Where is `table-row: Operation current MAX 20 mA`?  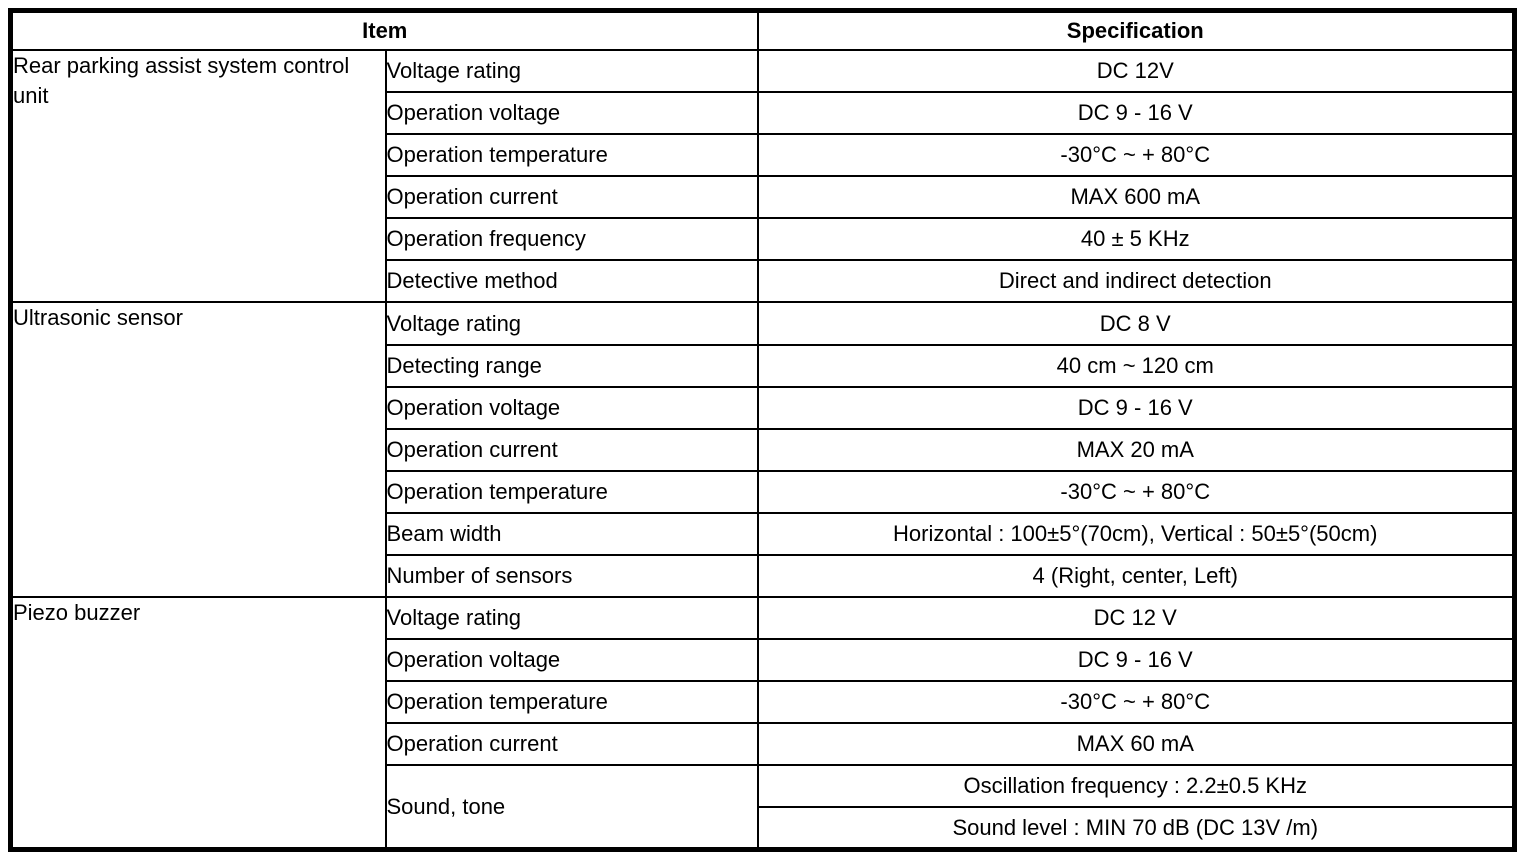
table-row: Operation current MAX 20 mA is located at coordinates (763, 449).